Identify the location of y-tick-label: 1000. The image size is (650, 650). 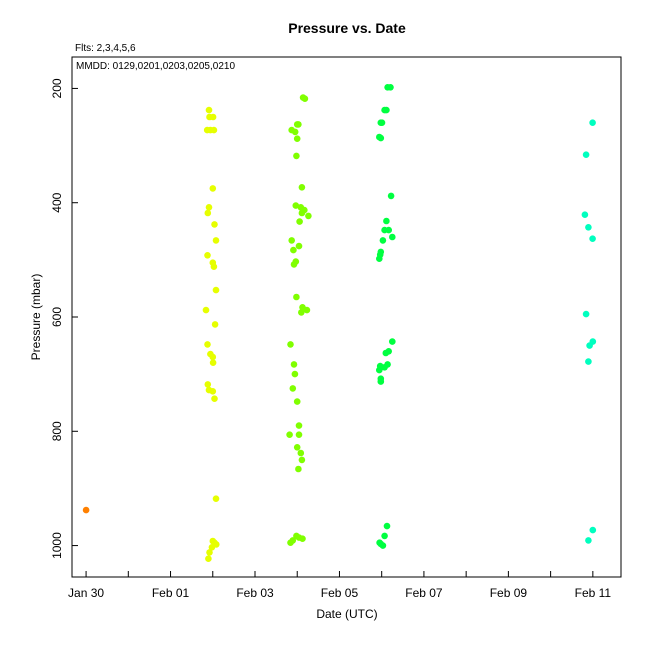
(57, 545).